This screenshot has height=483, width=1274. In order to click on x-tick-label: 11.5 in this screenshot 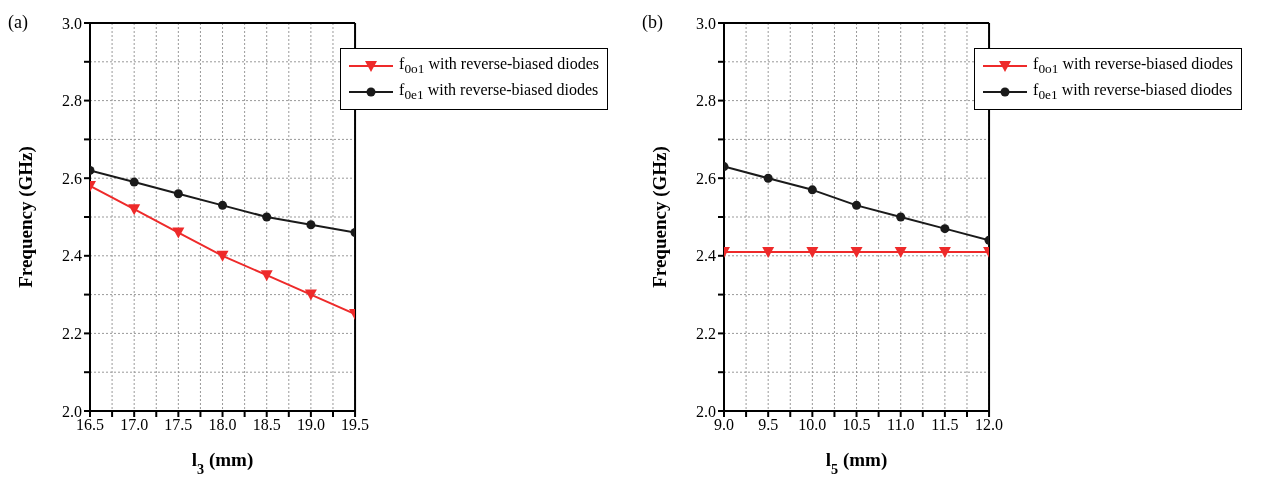, I will do `click(945, 425)`.